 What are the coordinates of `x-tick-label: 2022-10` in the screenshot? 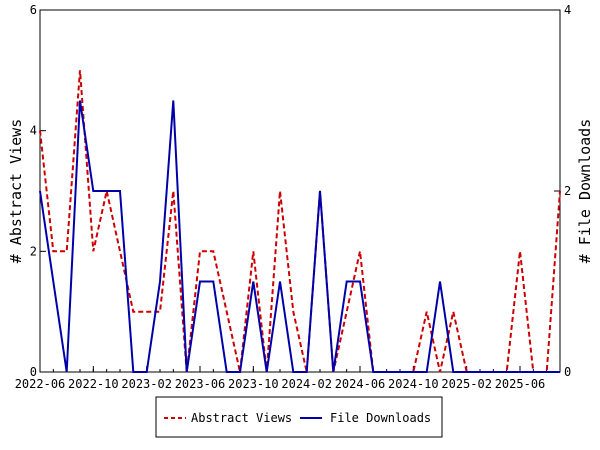 It's located at (93, 384).